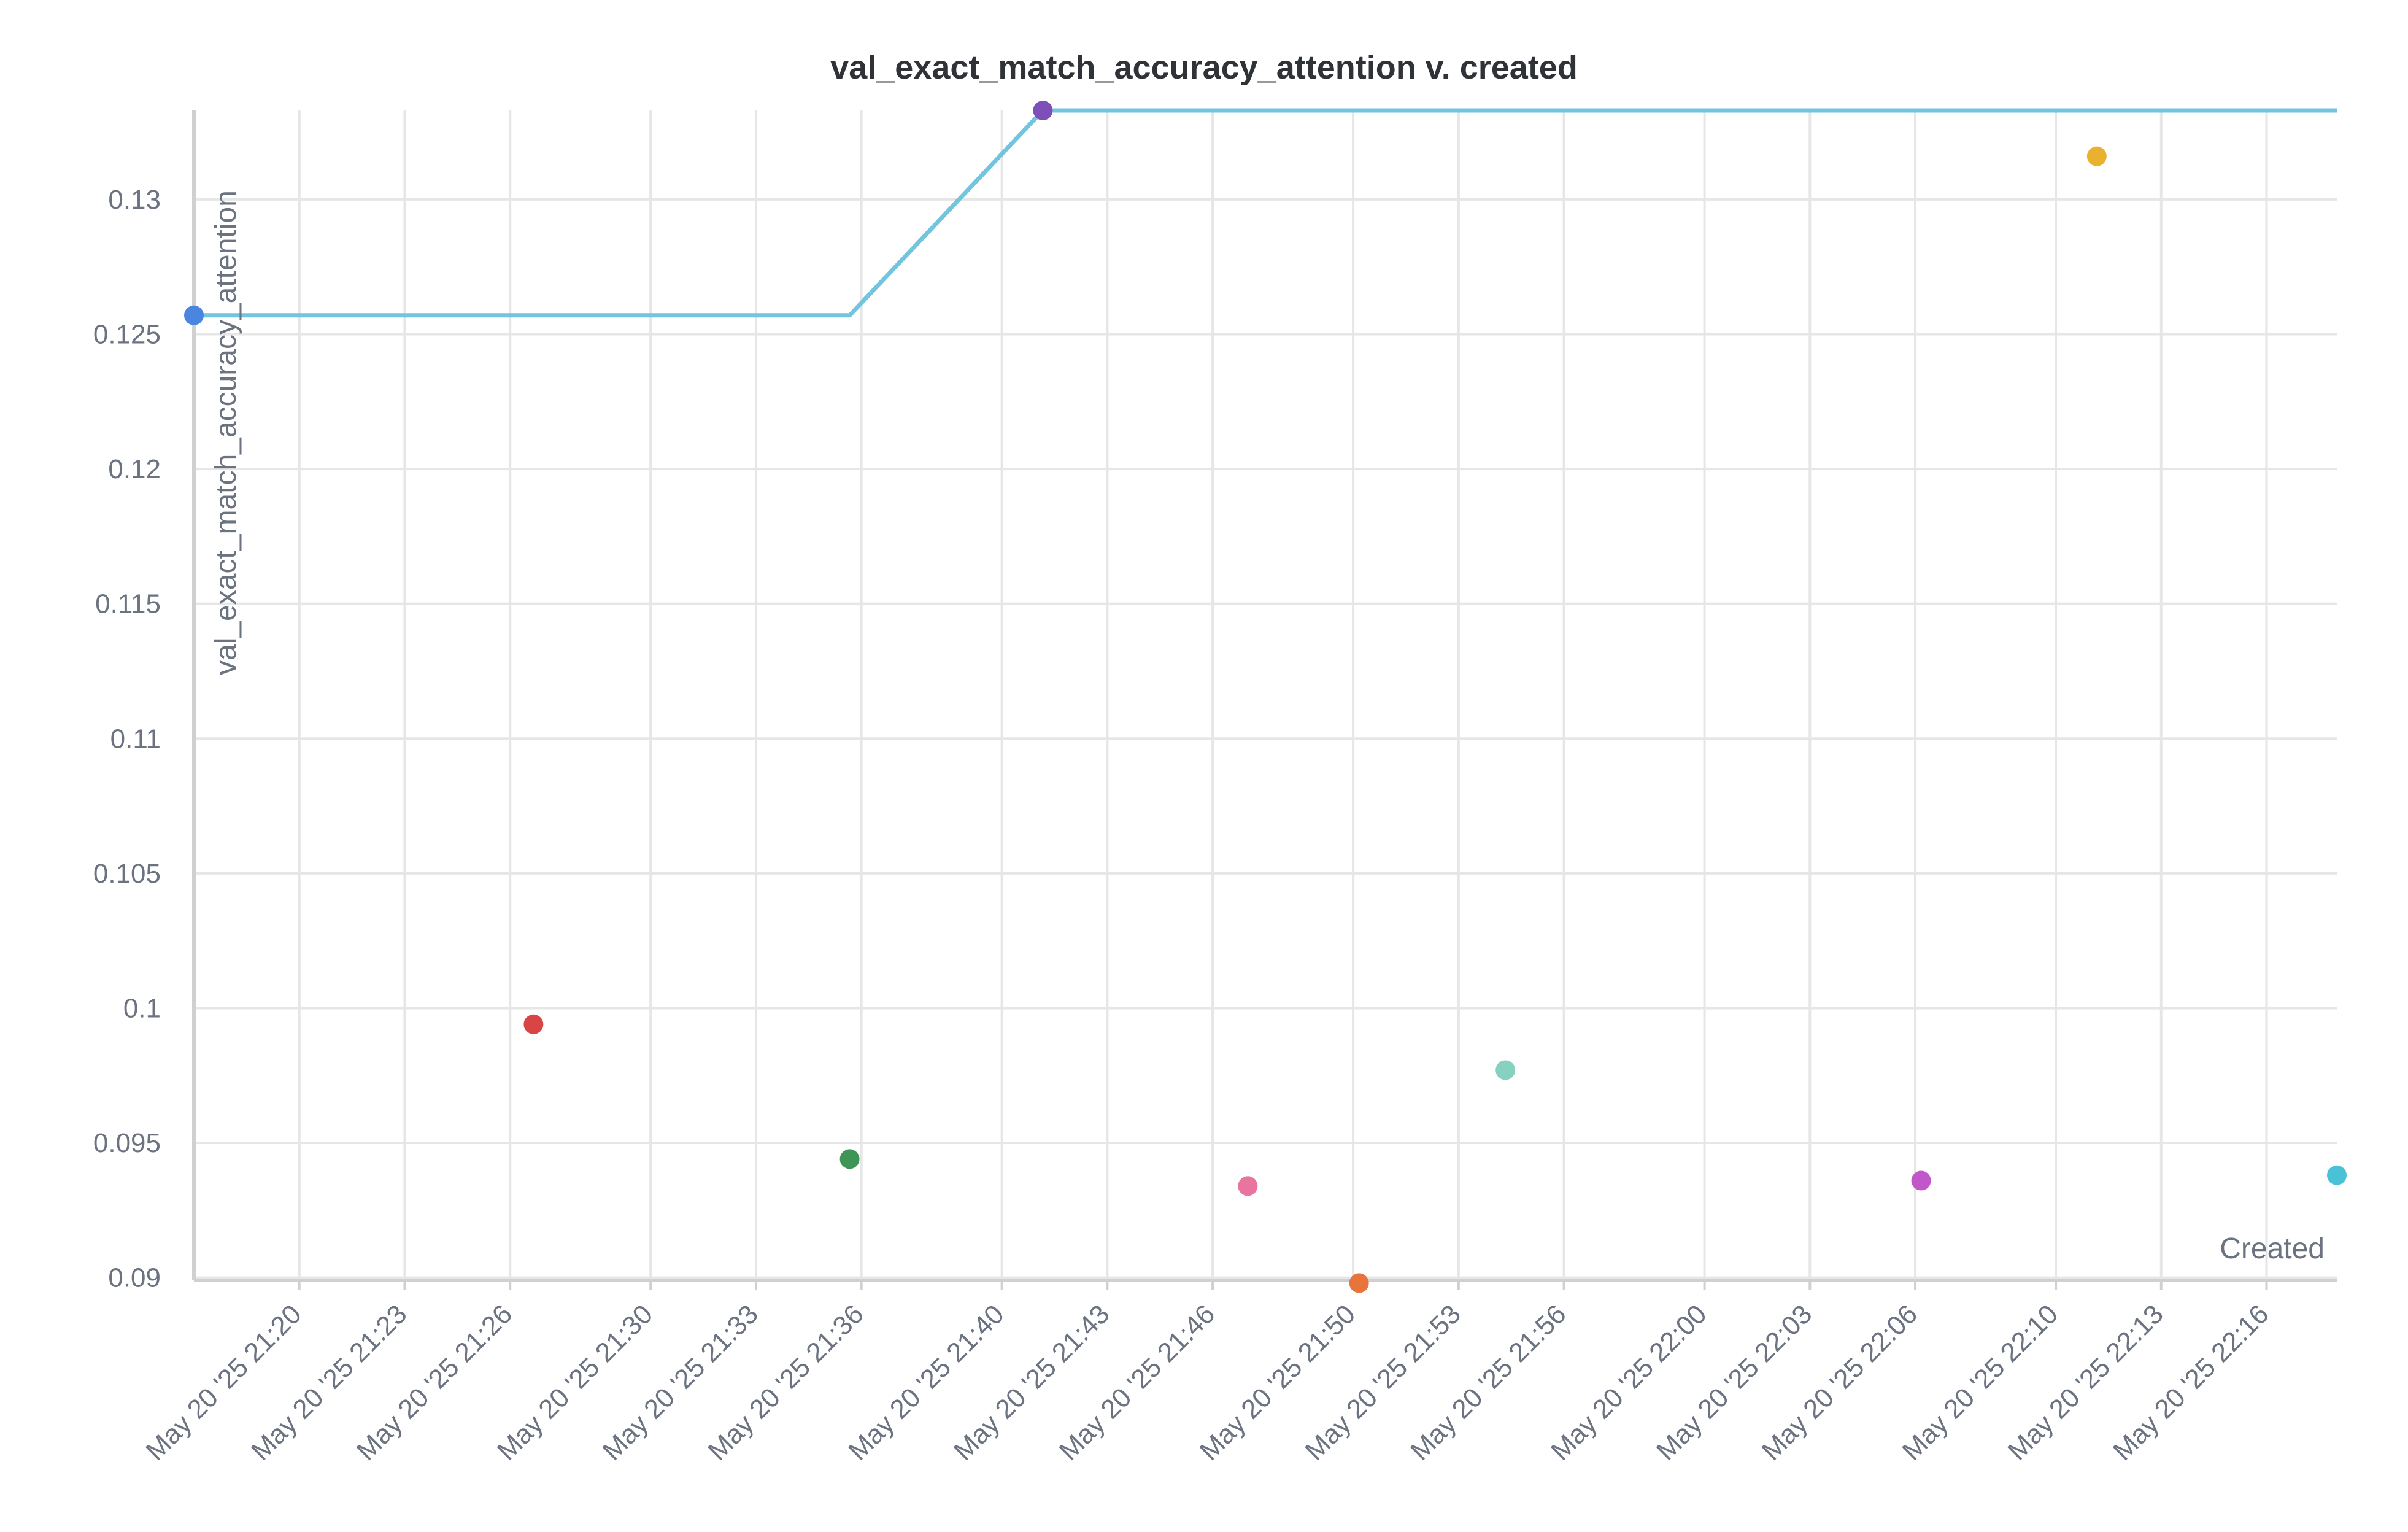 This screenshot has height=1532, width=2408. I want to click on best-so-far-line, so click(1266, 213).